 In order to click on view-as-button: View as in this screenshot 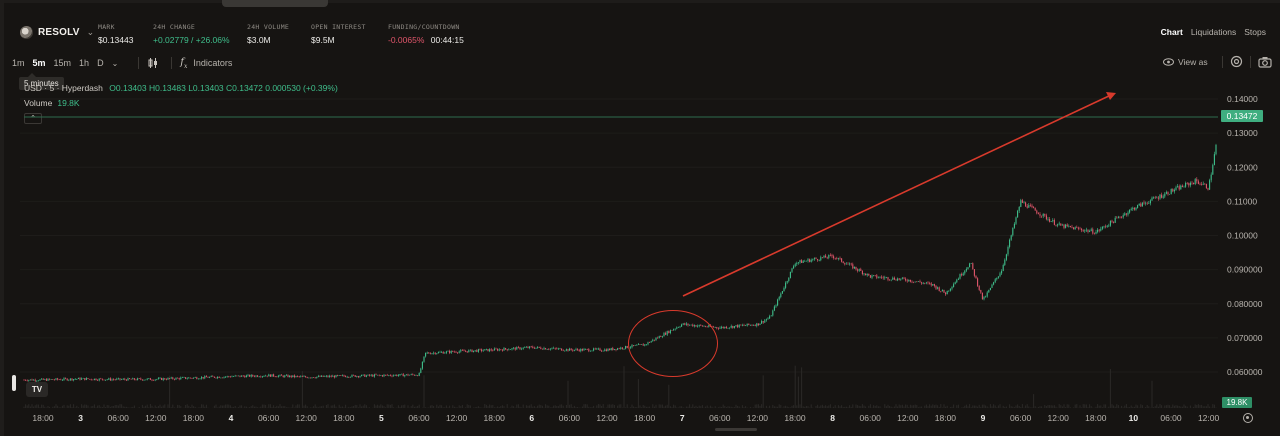, I will do `click(1185, 62)`.